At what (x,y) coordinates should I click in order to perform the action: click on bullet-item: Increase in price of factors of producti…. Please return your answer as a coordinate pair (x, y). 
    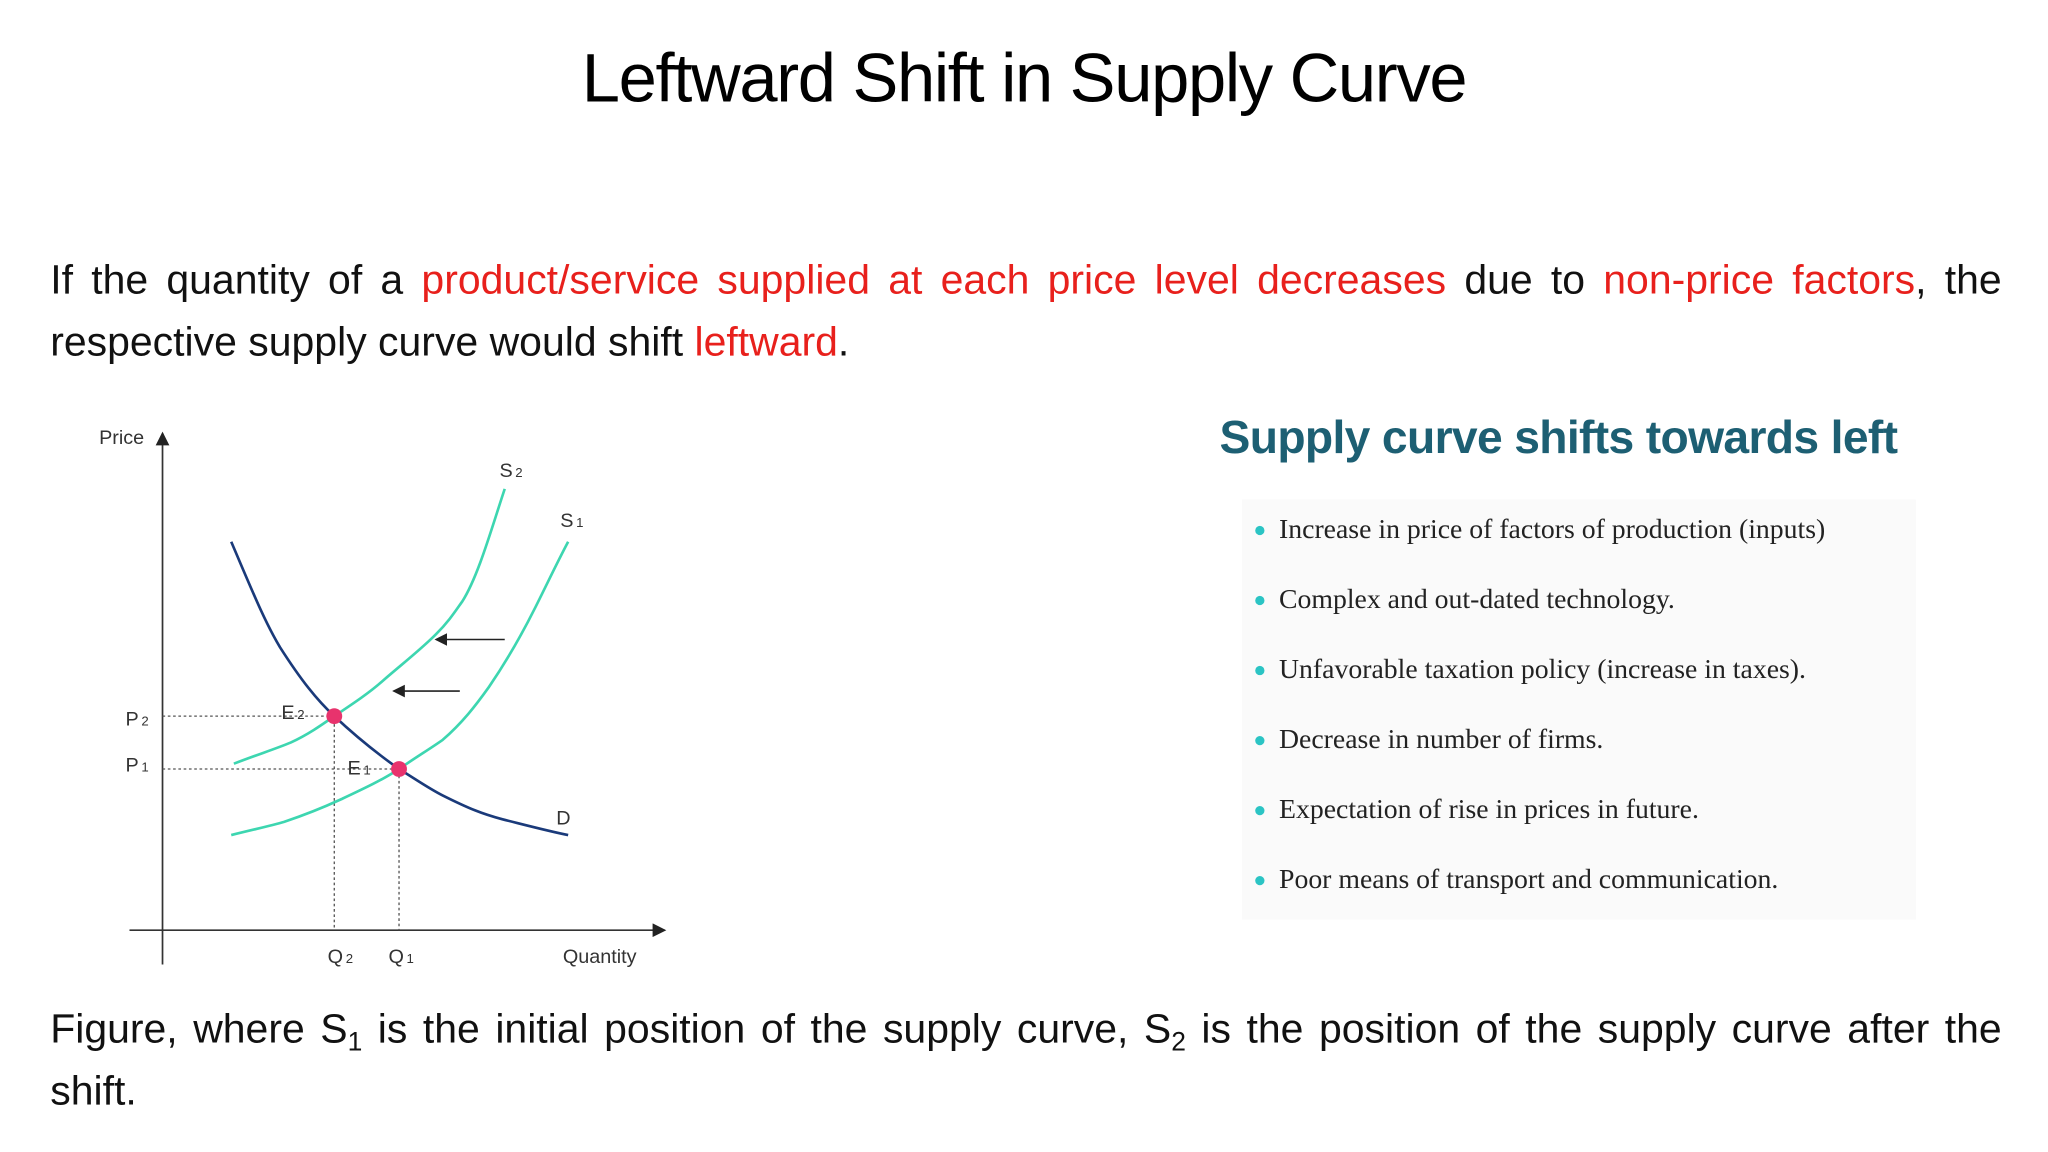
    Looking at the image, I should click on (1540, 528).